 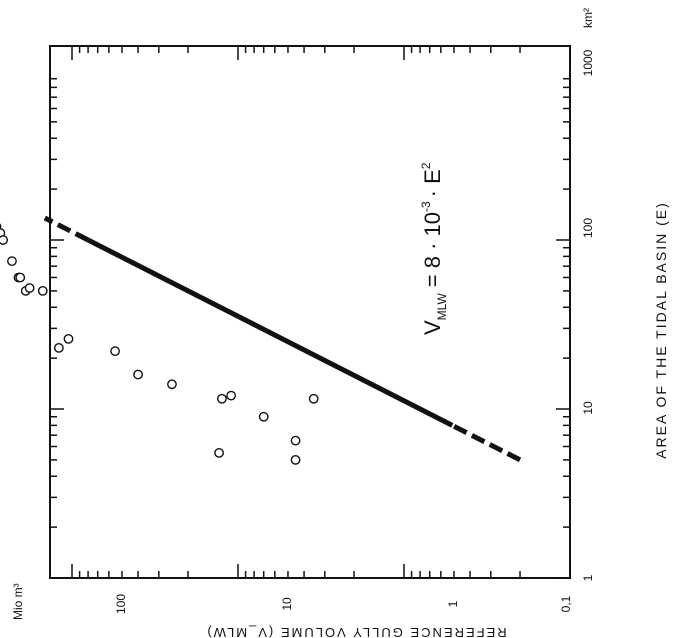 I want to click on y-tick-label-3: 100, so click(x=121, y=604).